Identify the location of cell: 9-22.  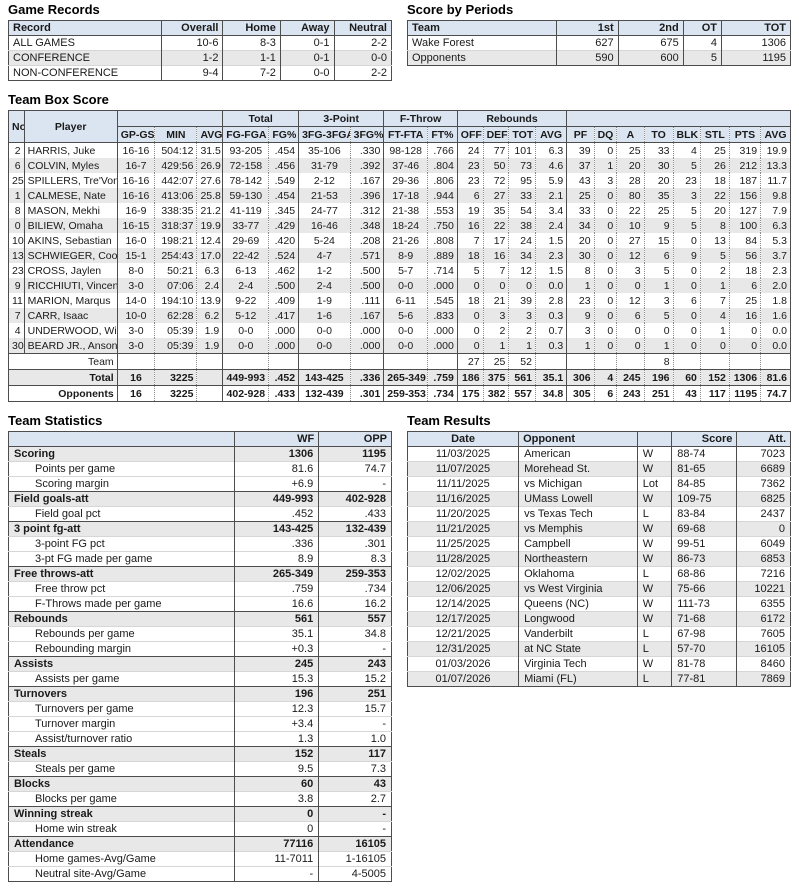
(245, 300).